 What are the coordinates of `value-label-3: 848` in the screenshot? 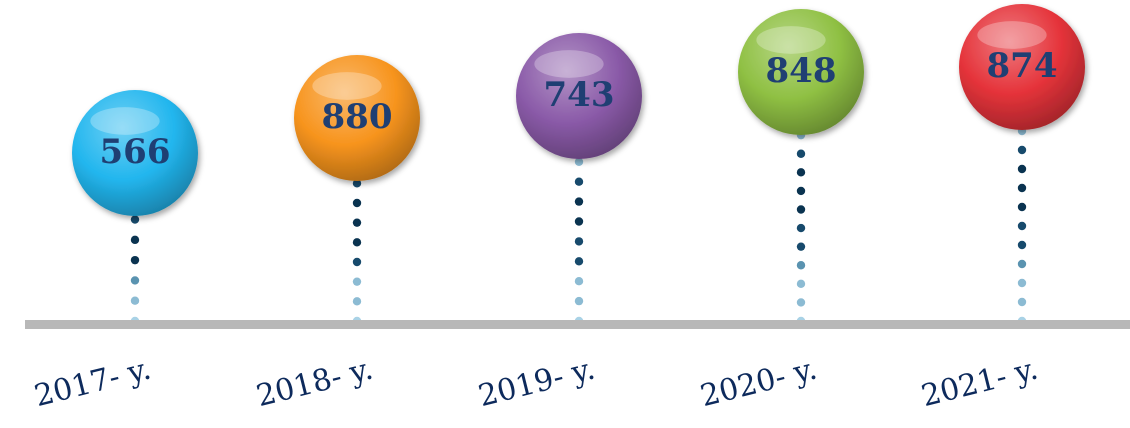 It's located at (801, 71).